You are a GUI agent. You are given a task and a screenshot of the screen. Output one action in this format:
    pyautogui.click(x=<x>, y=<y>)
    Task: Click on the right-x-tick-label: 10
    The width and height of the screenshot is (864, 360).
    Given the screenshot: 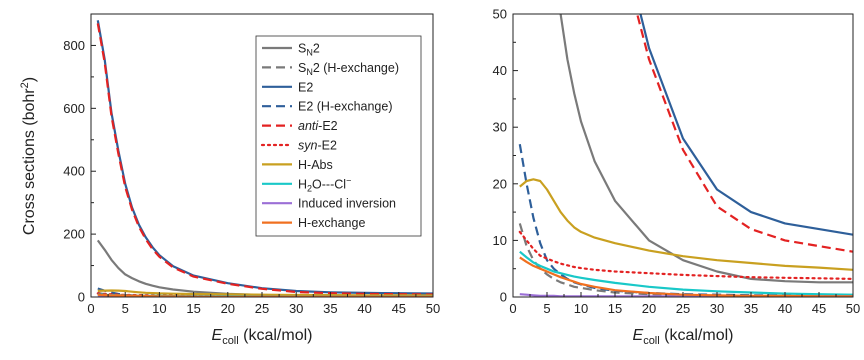 What is the action you would take?
    pyautogui.click(x=581, y=308)
    